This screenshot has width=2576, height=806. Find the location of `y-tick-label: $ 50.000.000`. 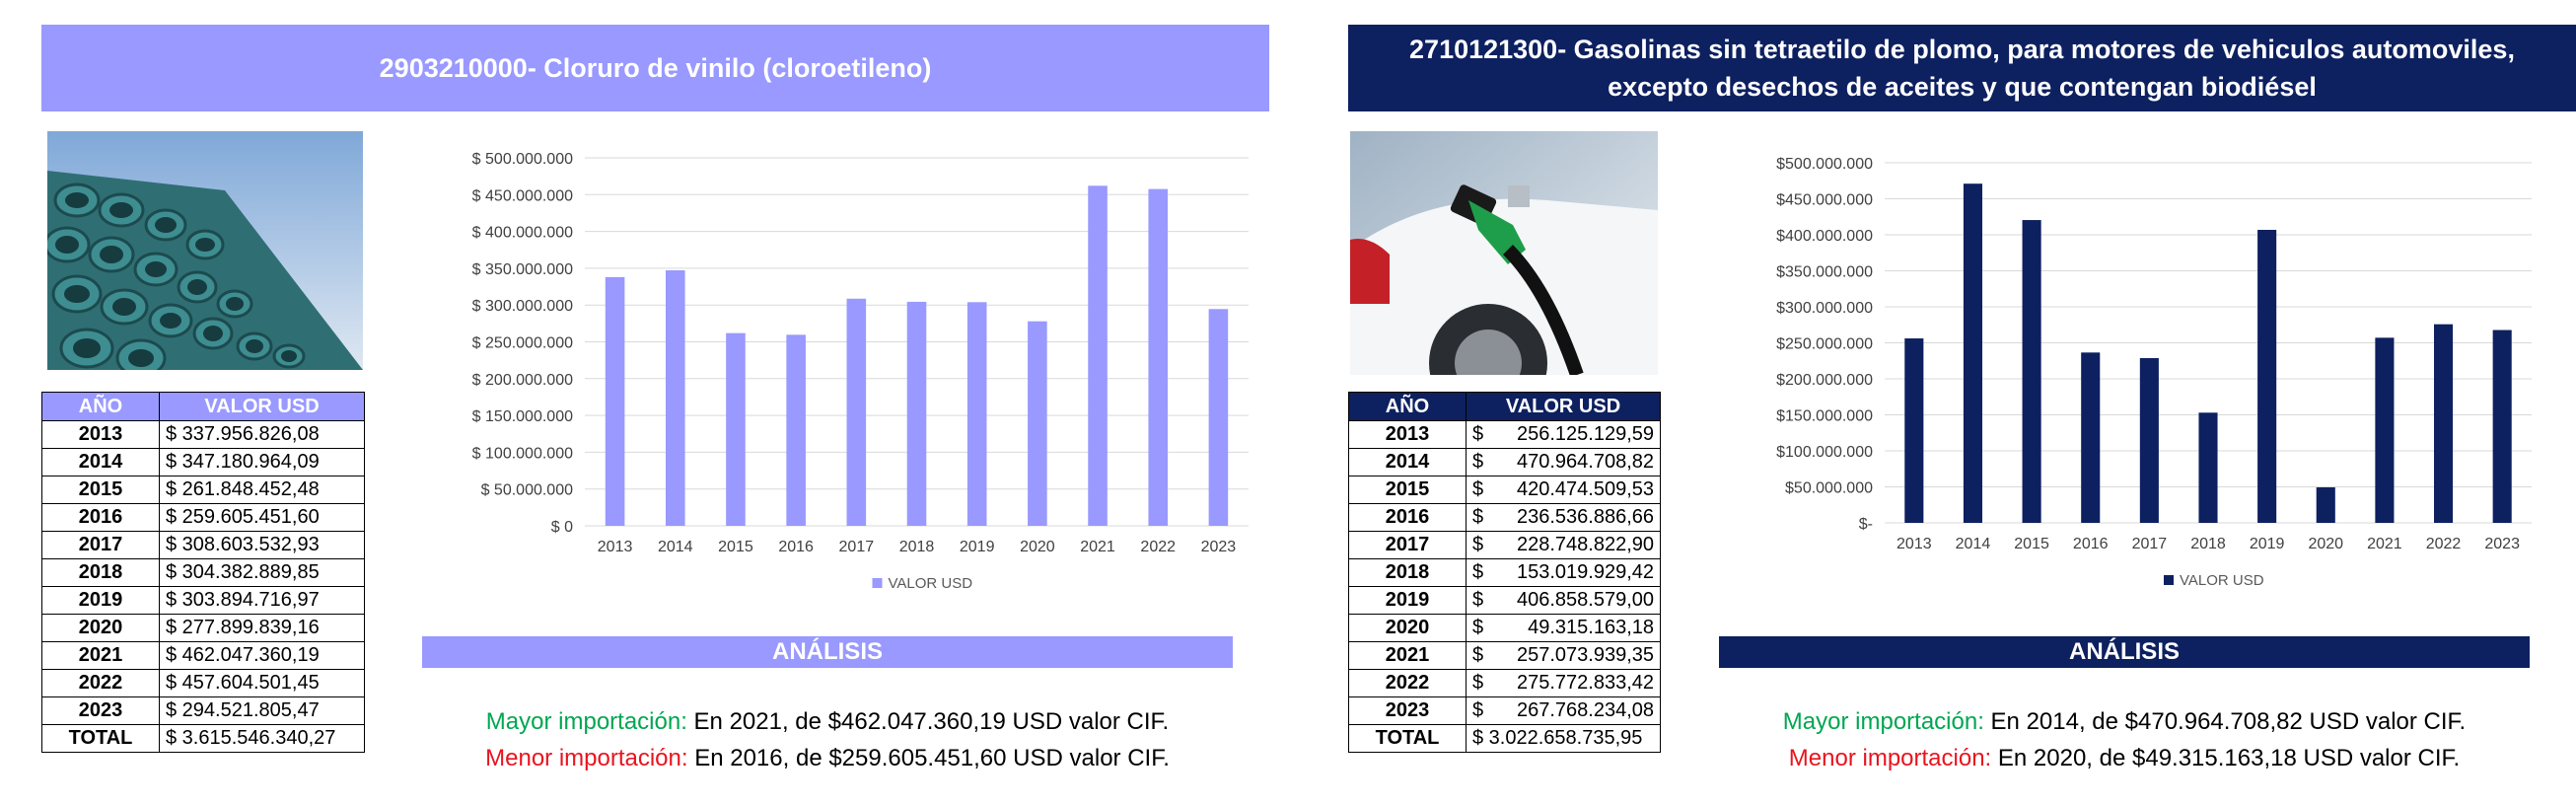

y-tick-label: $ 50.000.000 is located at coordinates (527, 491).